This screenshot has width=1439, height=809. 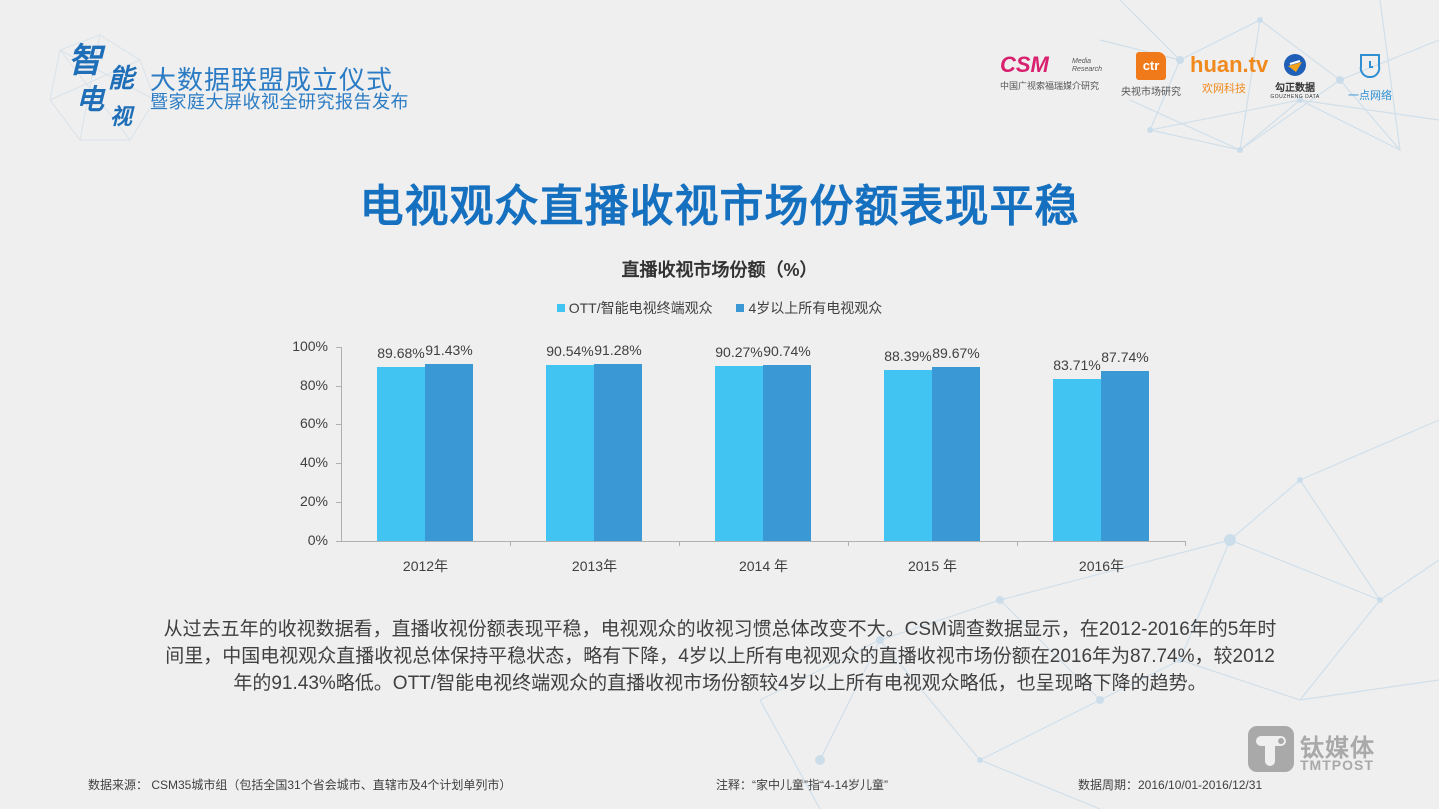 What do you see at coordinates (300, 785) in the screenshot?
I see `data-source: 数据来源： CSM35城市组（包括全国31个省会城市、直辖市及4个计划单列市）` at bounding box center [300, 785].